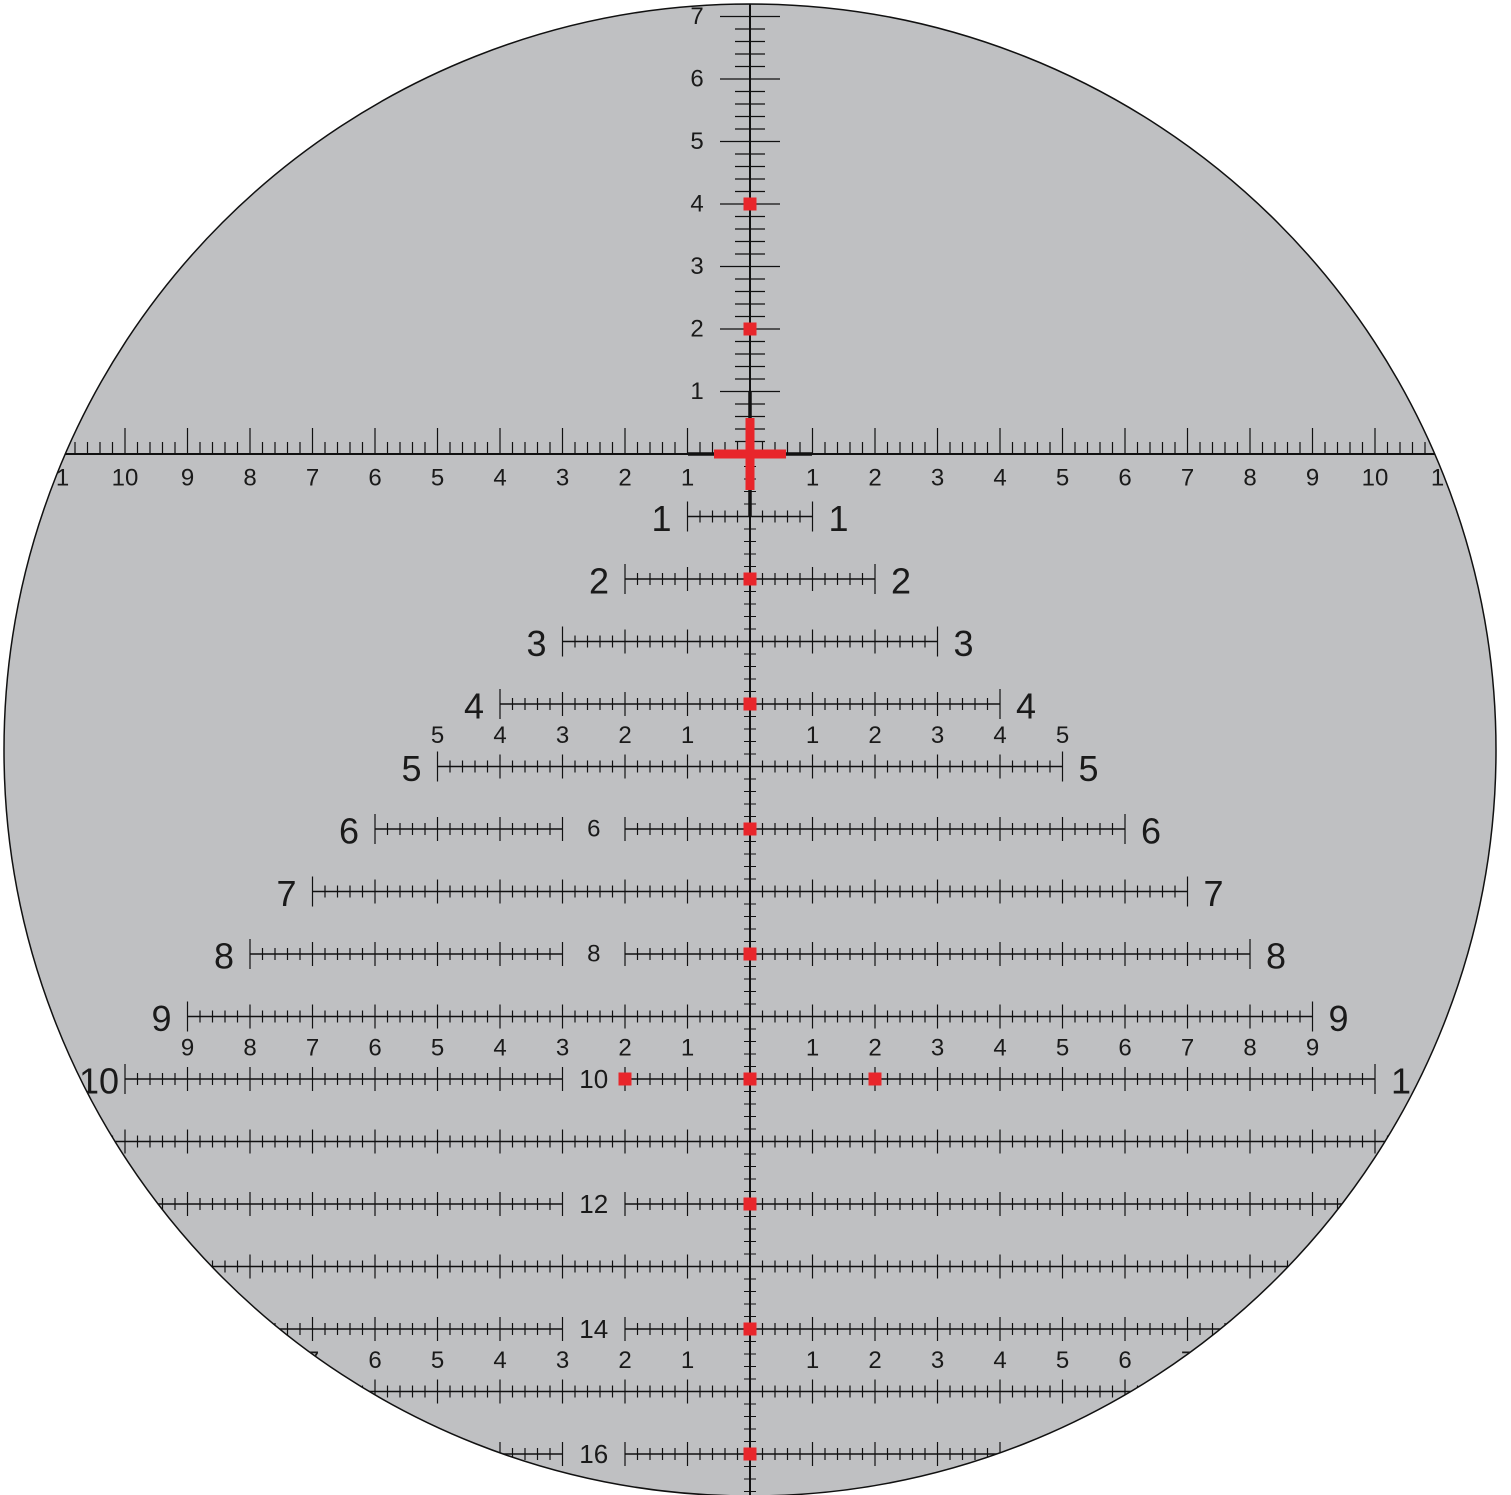  I want to click on holdover-row-10-aim-dot-left, so click(625, 1079).